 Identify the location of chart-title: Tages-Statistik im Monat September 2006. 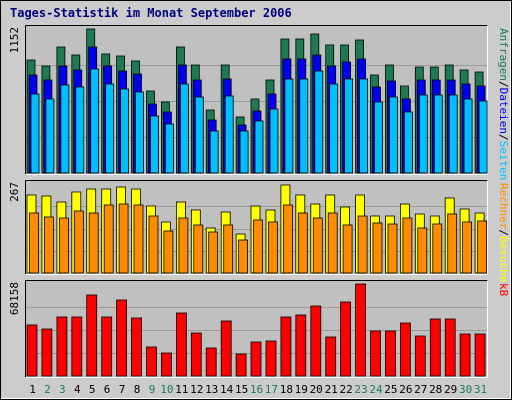
(151, 13).